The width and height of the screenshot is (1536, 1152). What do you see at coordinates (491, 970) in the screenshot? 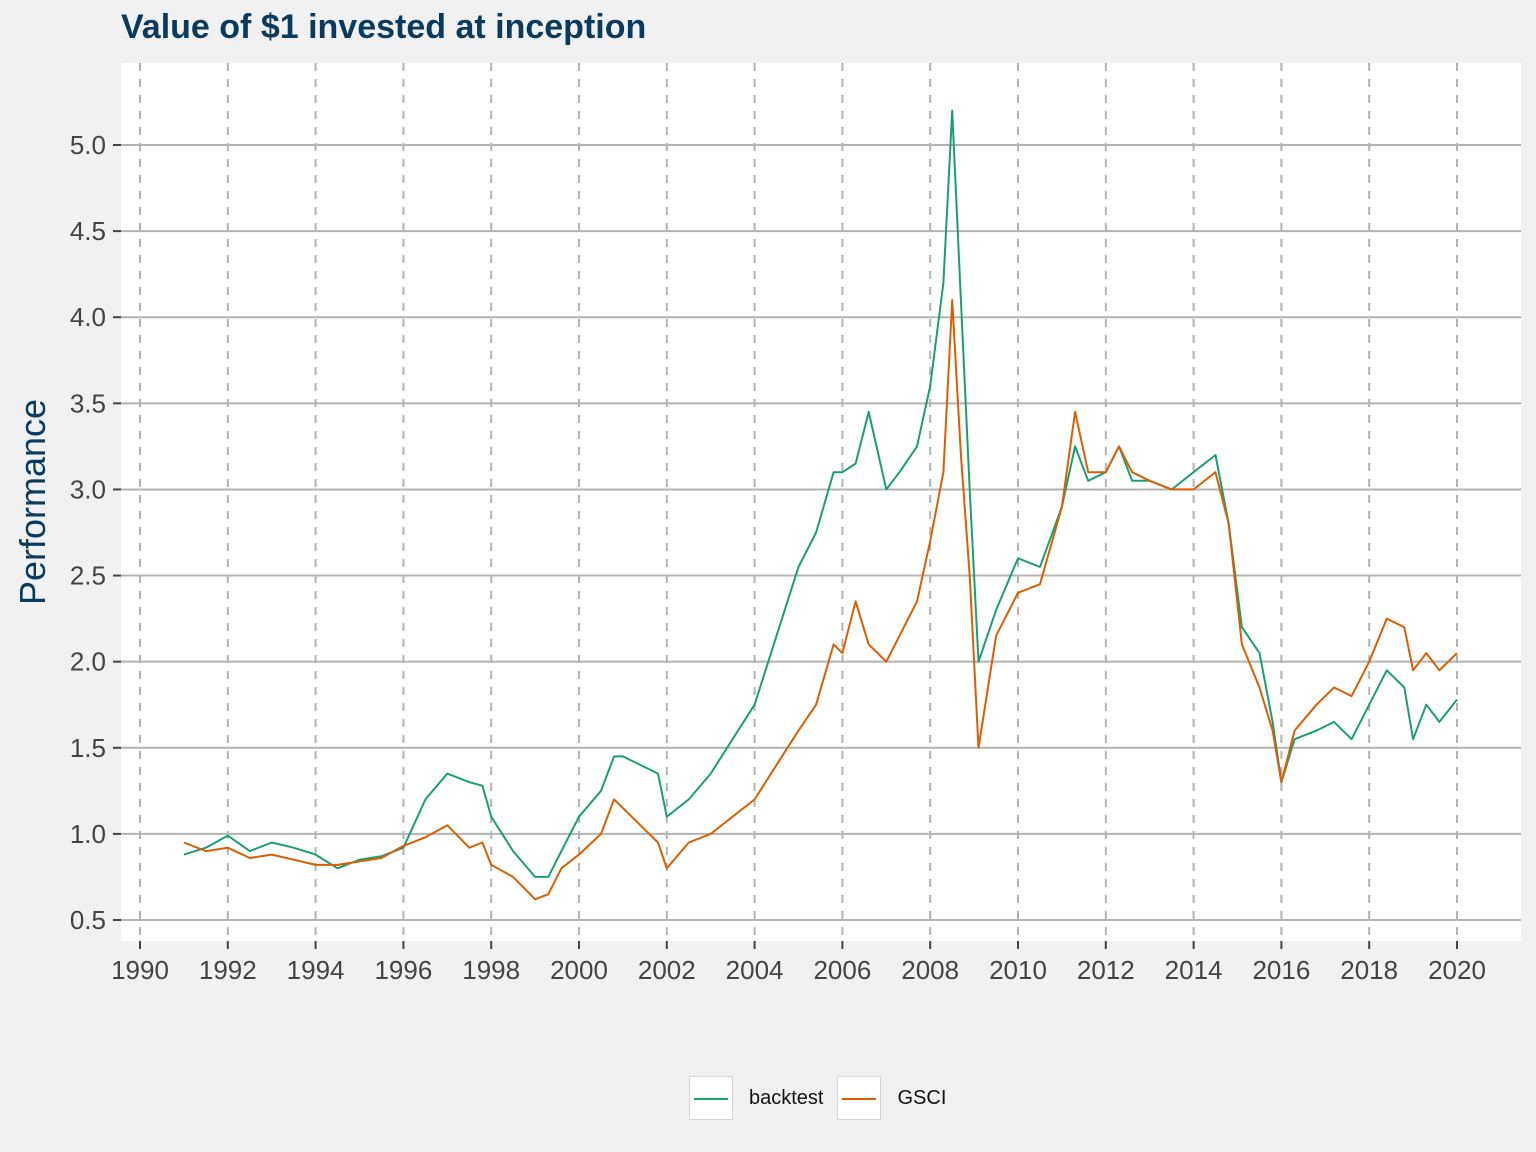
I see `x-tick-label: 1998` at bounding box center [491, 970].